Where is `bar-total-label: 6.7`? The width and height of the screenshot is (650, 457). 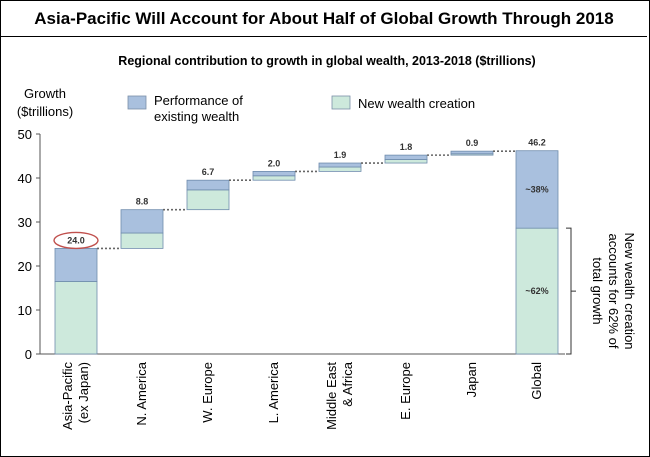
bar-total-label: 6.7 is located at coordinates (208, 172).